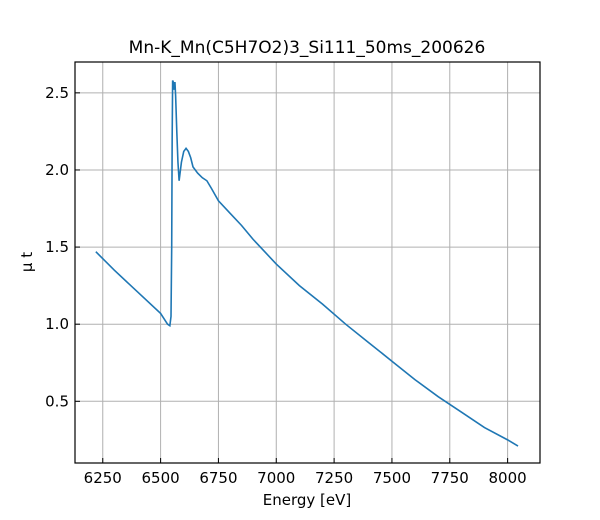 The image size is (600, 520). What do you see at coordinates (57, 324) in the screenshot?
I see `y-tick-label: 1.0` at bounding box center [57, 324].